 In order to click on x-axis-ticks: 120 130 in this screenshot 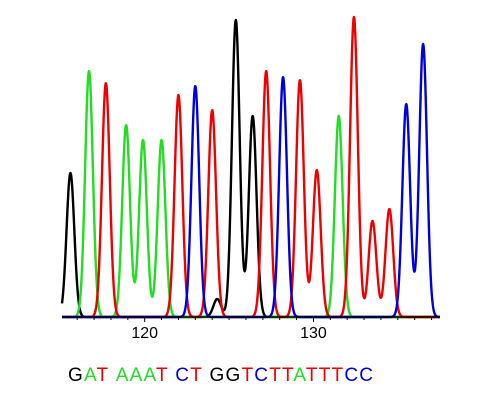, I will do `click(254, 329)`.